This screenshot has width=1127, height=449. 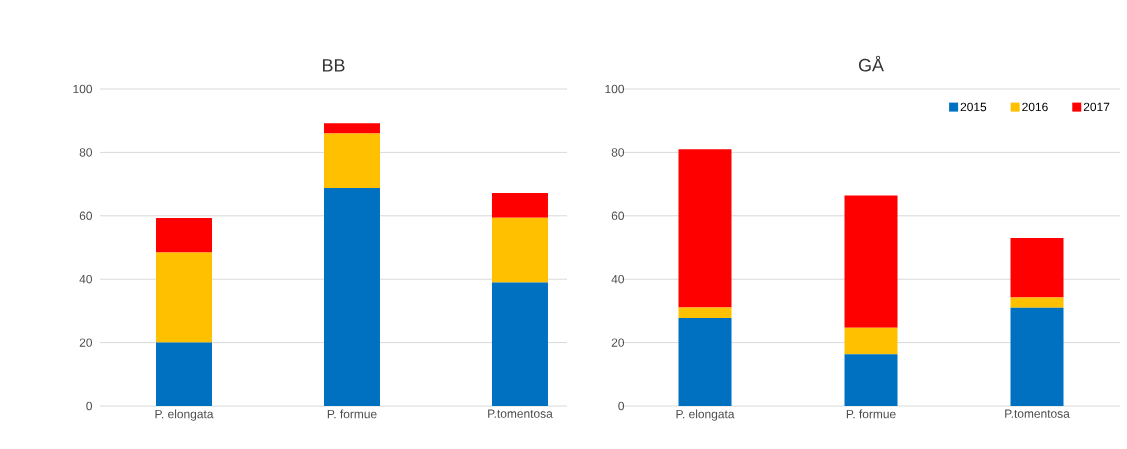 I want to click on legend-label: 2015, so click(x=973, y=107).